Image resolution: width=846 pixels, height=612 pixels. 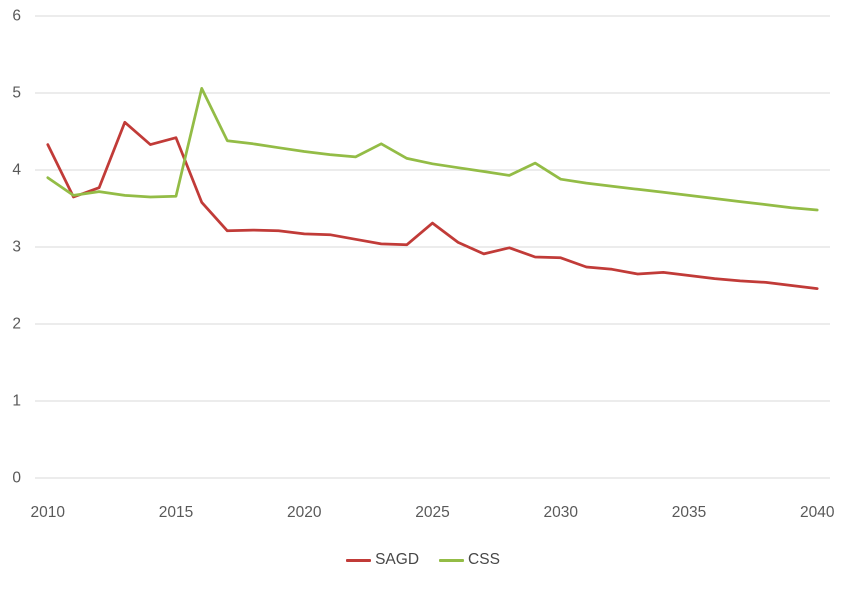 I want to click on css-line-marker, so click(x=452, y=560).